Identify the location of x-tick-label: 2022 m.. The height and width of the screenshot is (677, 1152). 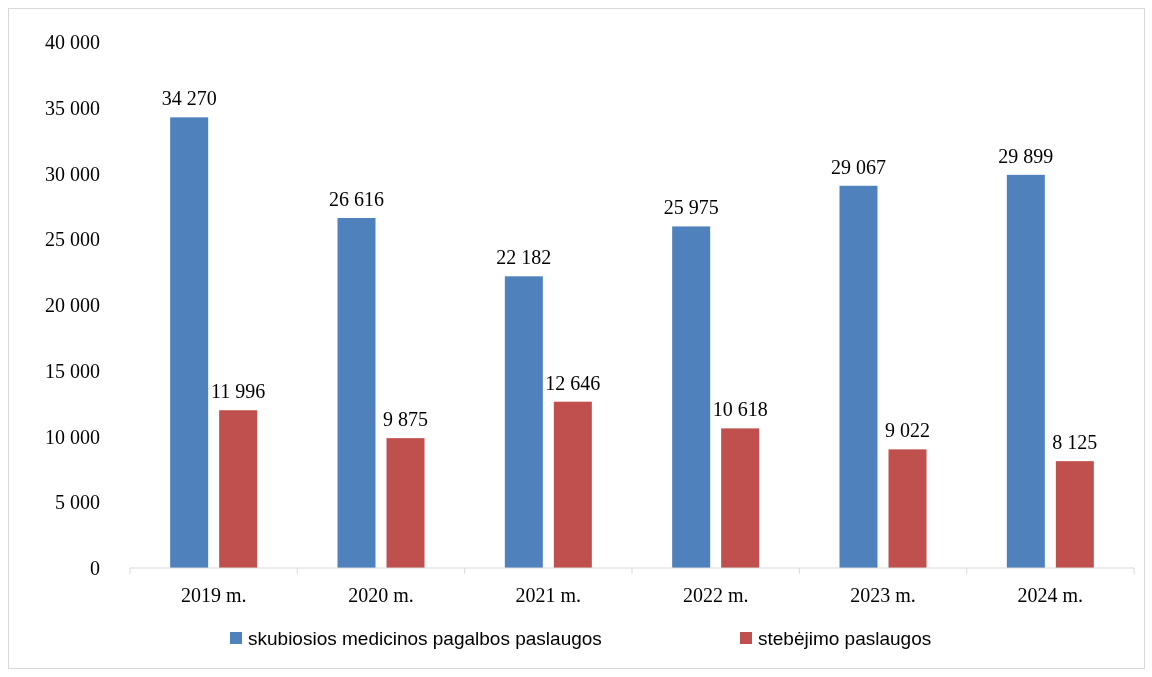
(715, 595).